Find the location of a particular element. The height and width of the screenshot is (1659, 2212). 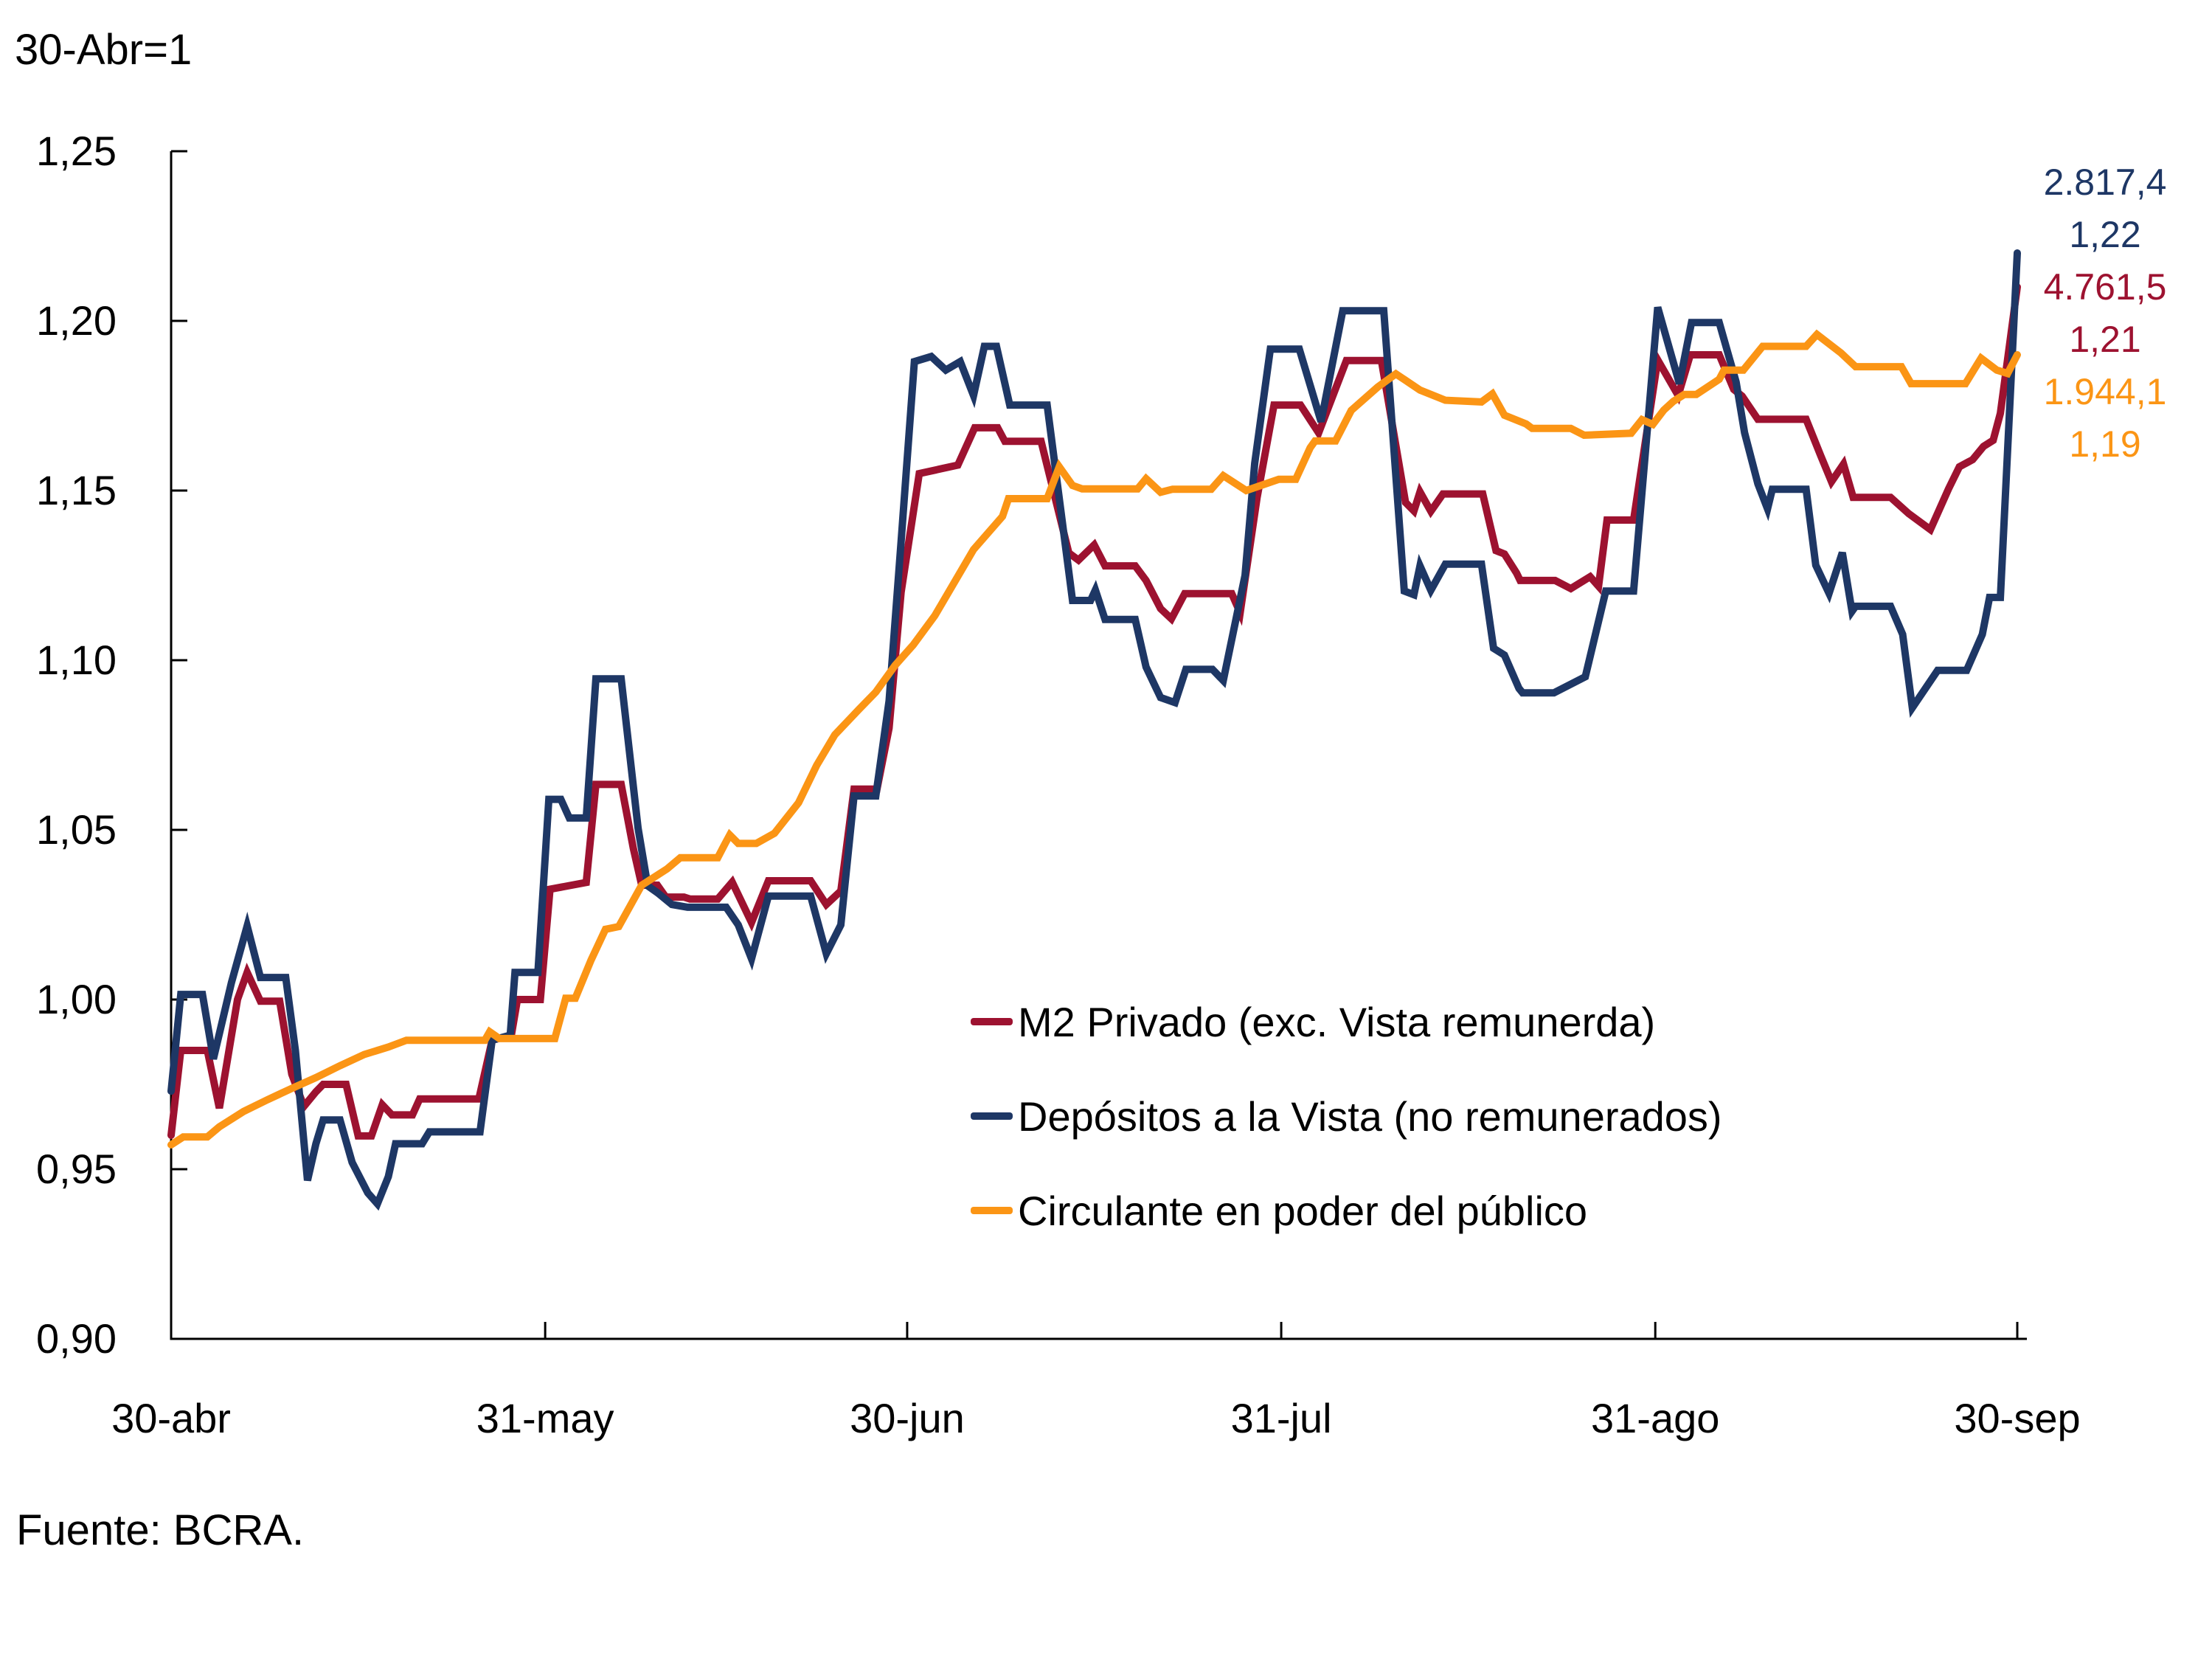

legend-swatch-depositos-vista is located at coordinates (992, 1116).